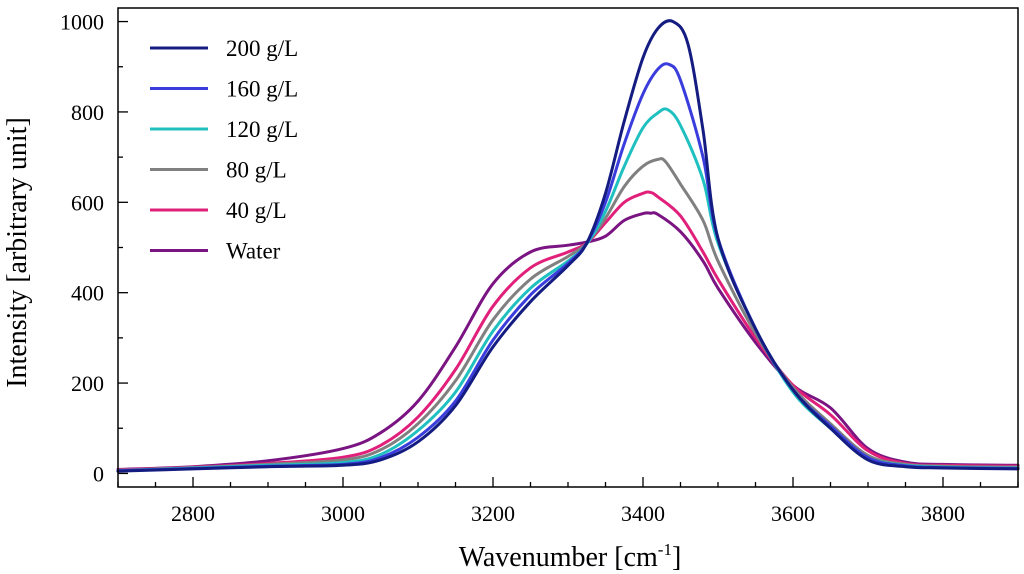 The height and width of the screenshot is (574, 1024). I want to click on x-tick-label: 2800, so click(193, 513).